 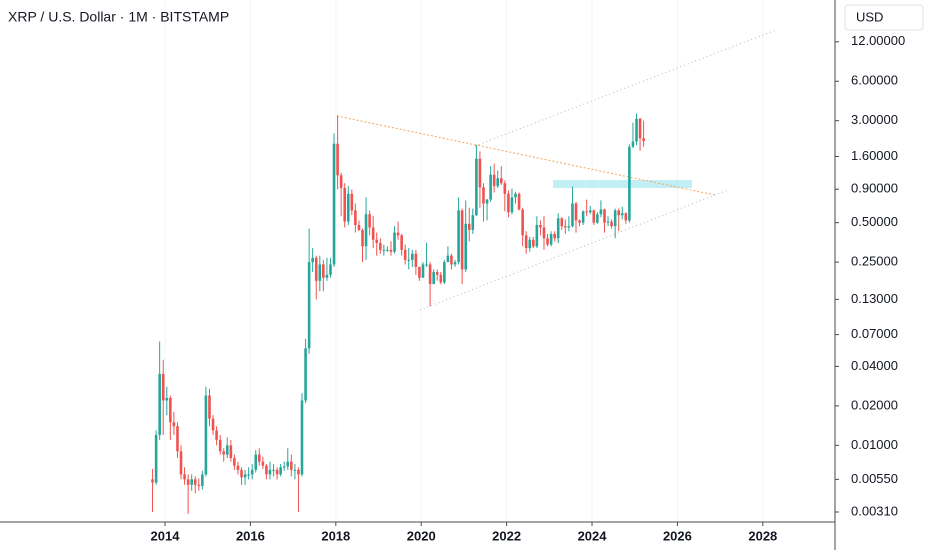 I want to click on x-tick-label: 2014, so click(x=166, y=535).